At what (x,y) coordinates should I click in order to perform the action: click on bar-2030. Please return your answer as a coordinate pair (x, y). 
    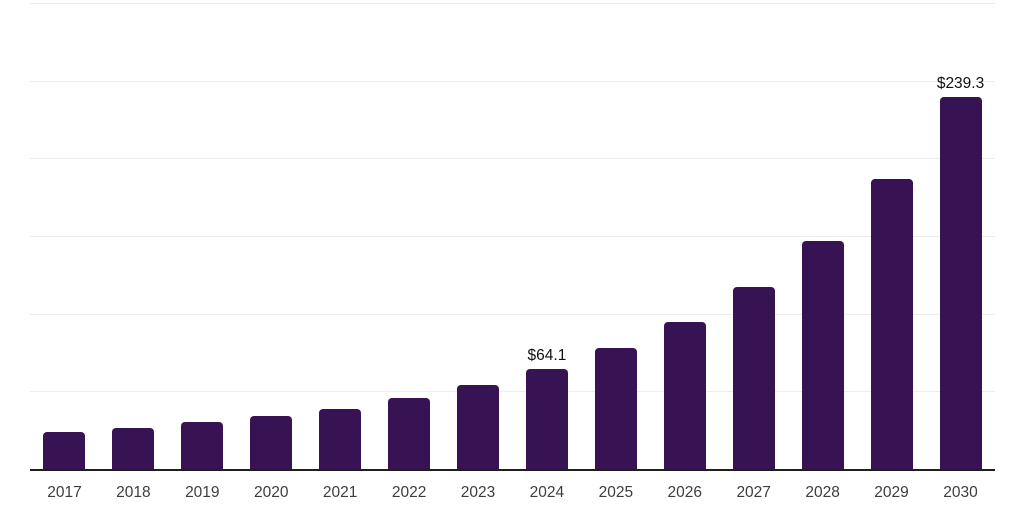
    Looking at the image, I should click on (960, 283).